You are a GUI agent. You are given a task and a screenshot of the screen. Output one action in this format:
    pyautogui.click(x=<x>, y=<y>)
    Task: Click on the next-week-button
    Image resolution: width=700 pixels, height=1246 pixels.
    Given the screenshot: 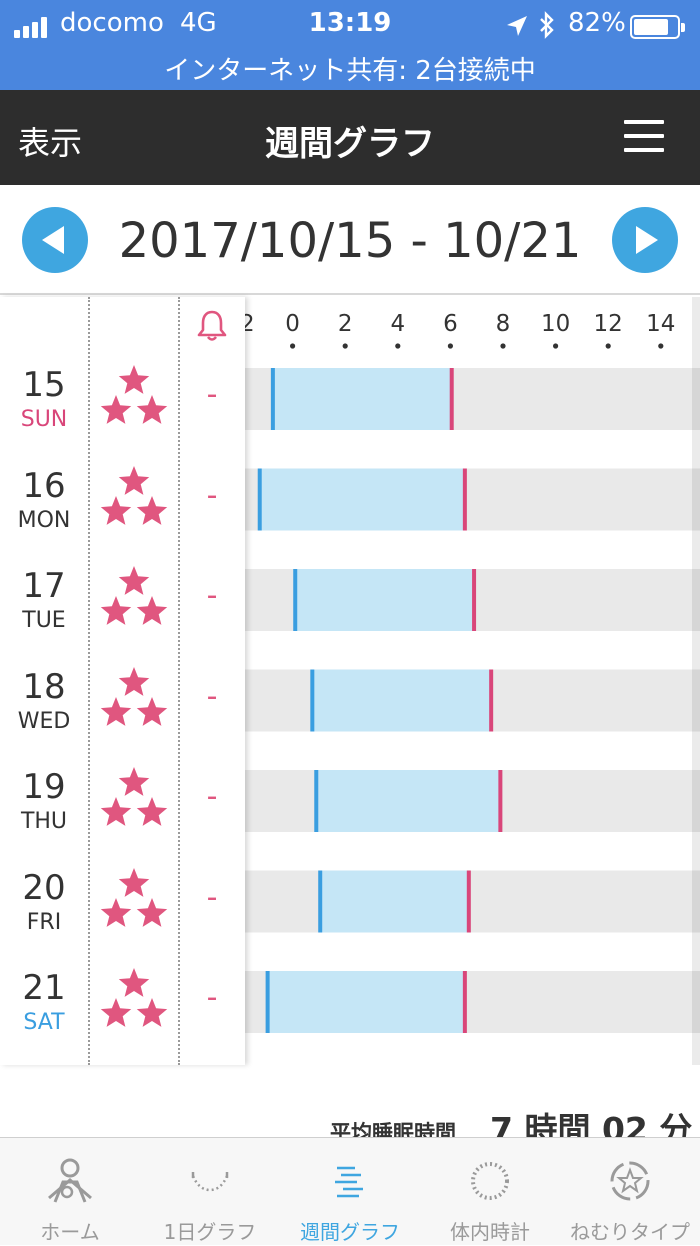 What is the action you would take?
    pyautogui.click(x=645, y=240)
    